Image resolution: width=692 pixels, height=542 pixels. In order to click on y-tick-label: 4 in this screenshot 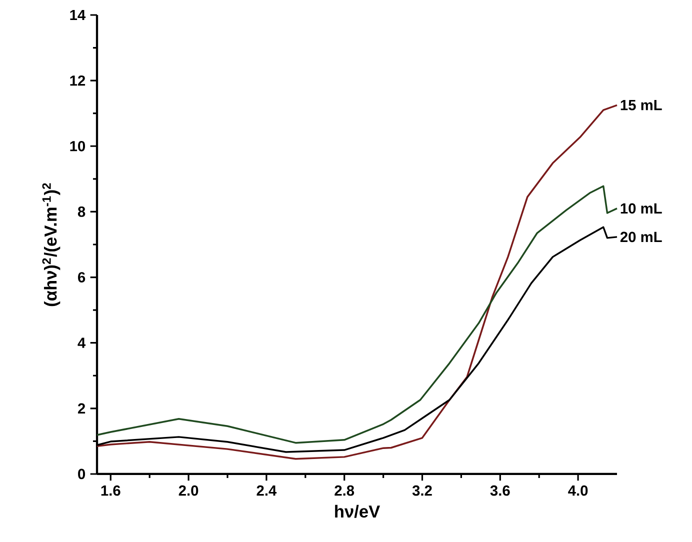, I will do `click(82, 343)`.